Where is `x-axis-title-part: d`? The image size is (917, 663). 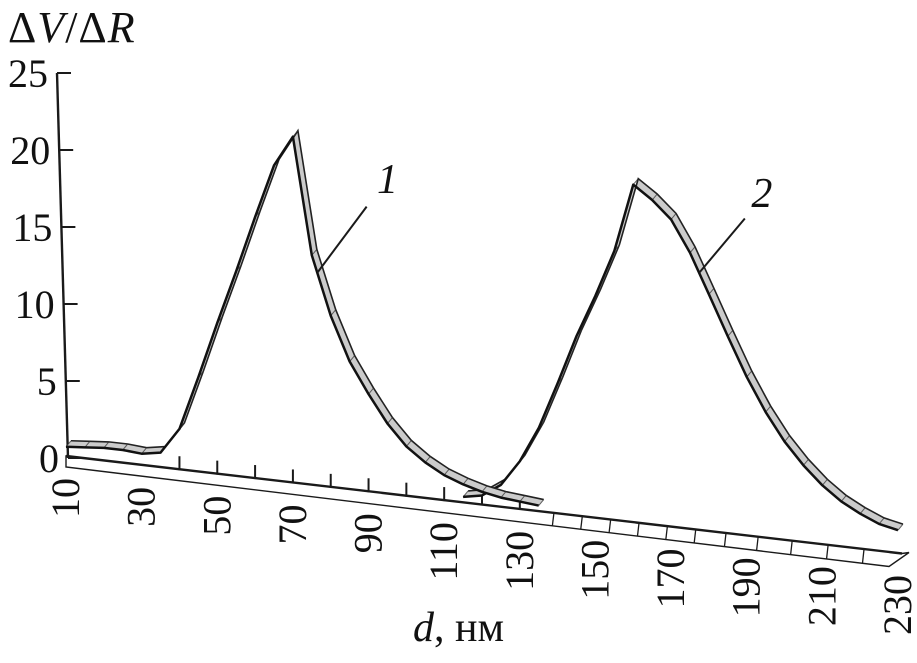
x-axis-title-part: d is located at coordinates (423, 628).